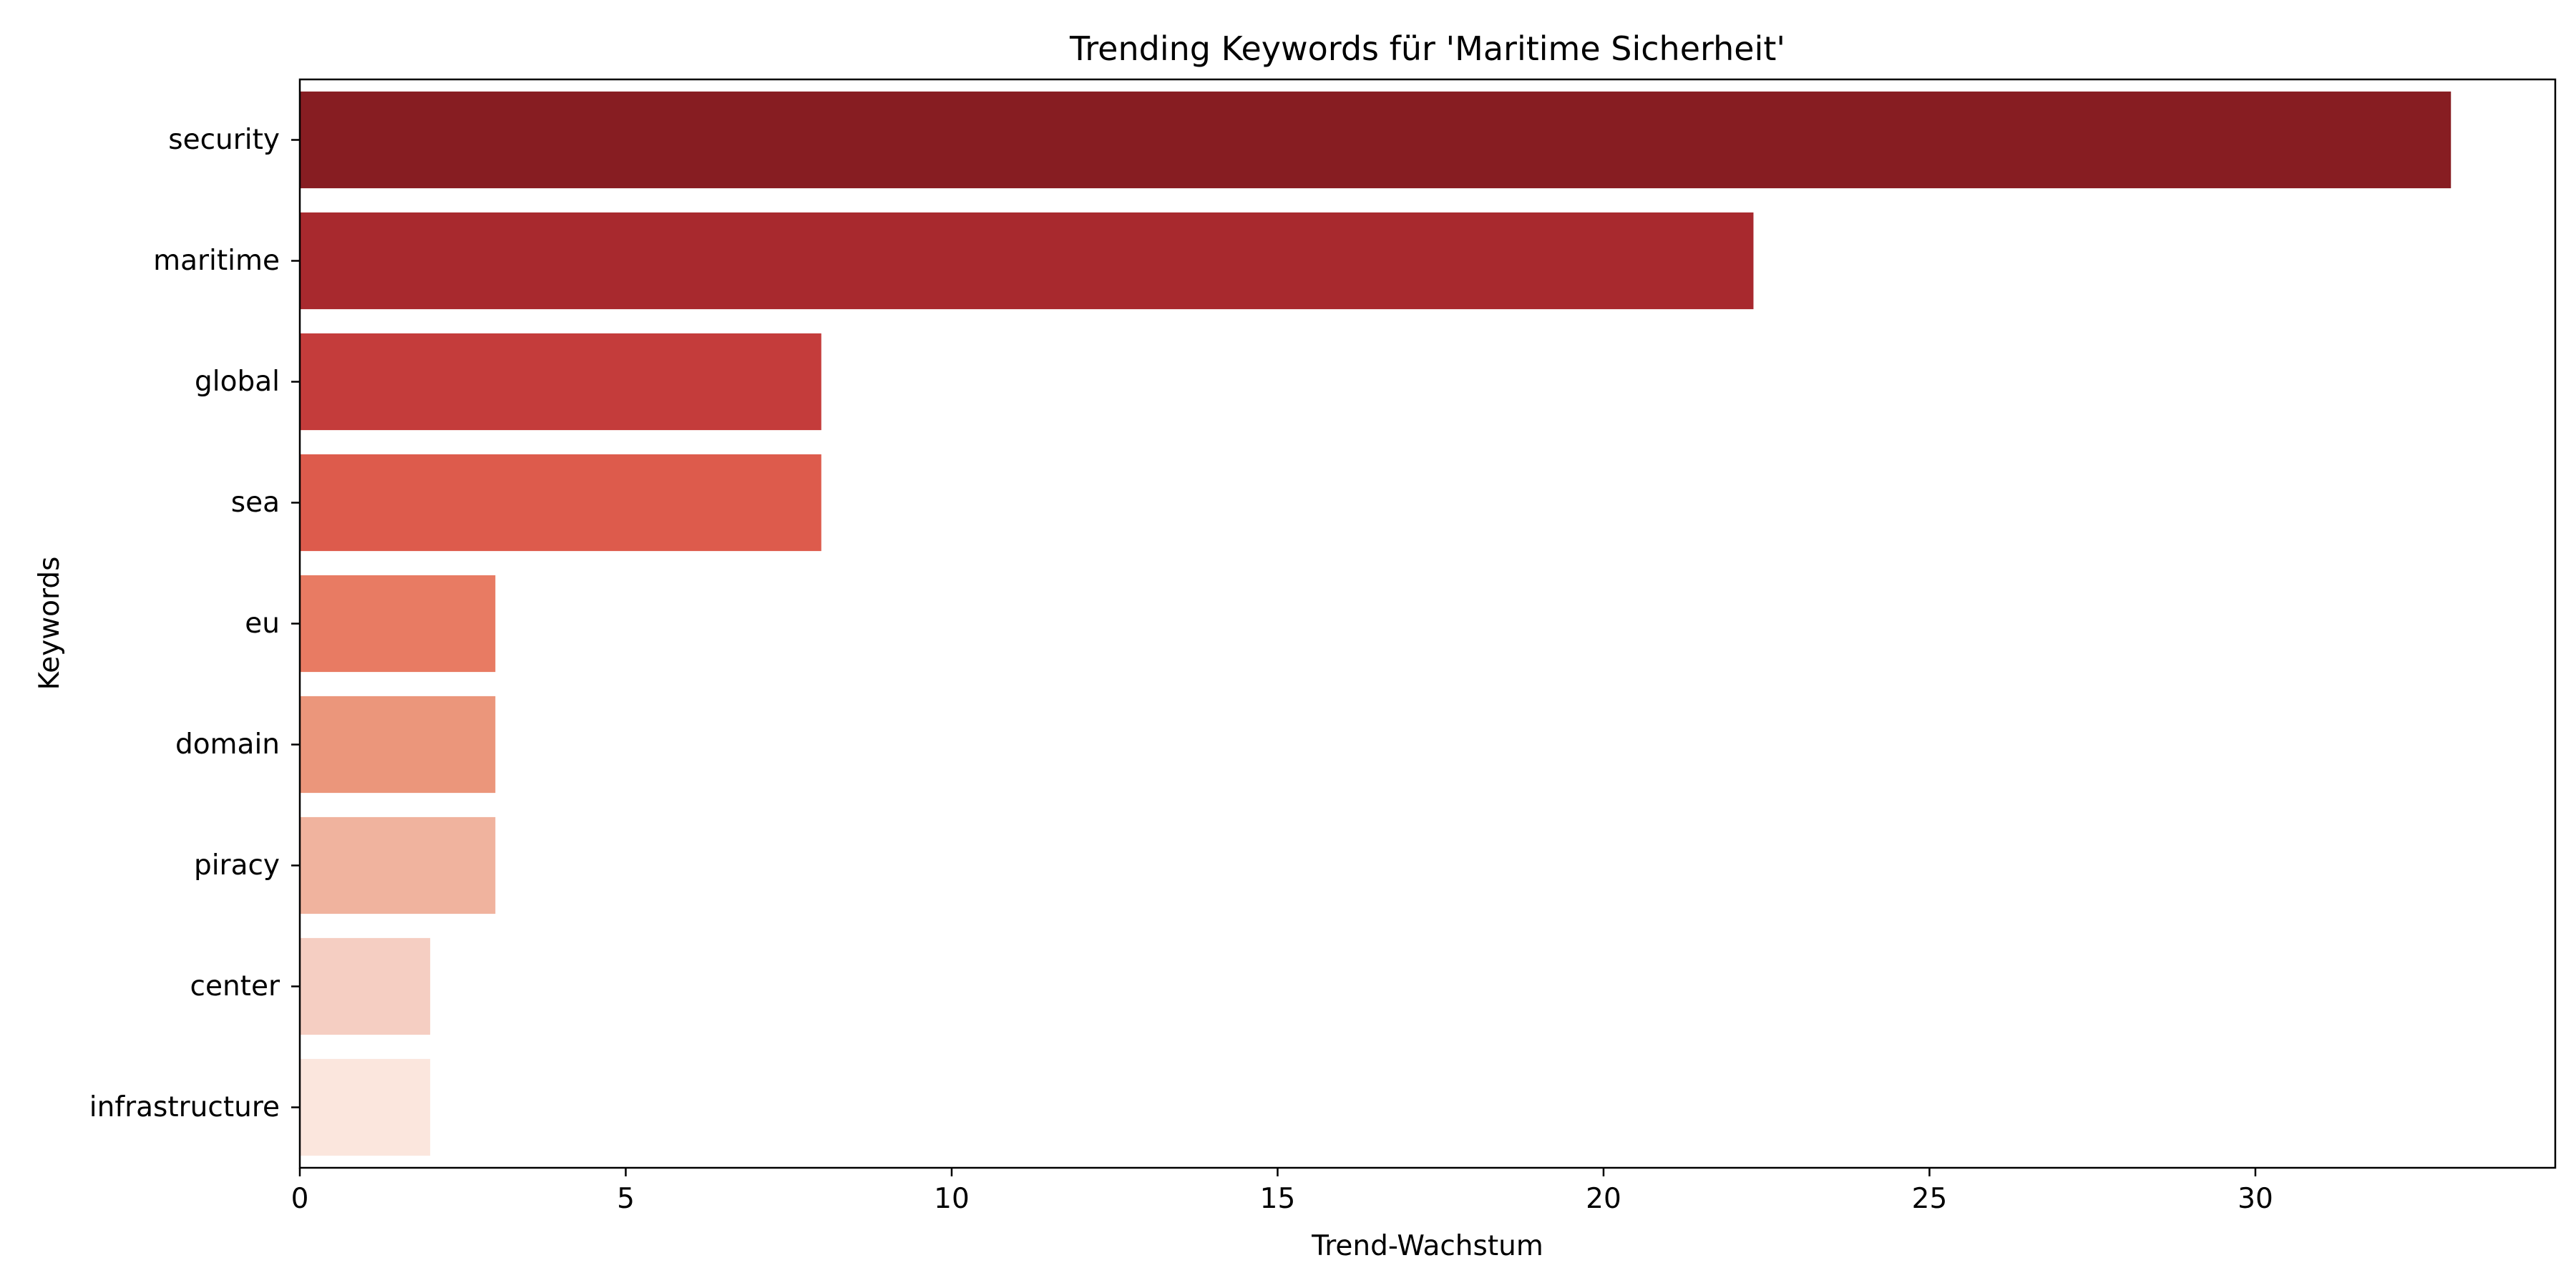  Describe the element at coordinates (365, 1107) in the screenshot. I see `bar-infrastructure` at that location.